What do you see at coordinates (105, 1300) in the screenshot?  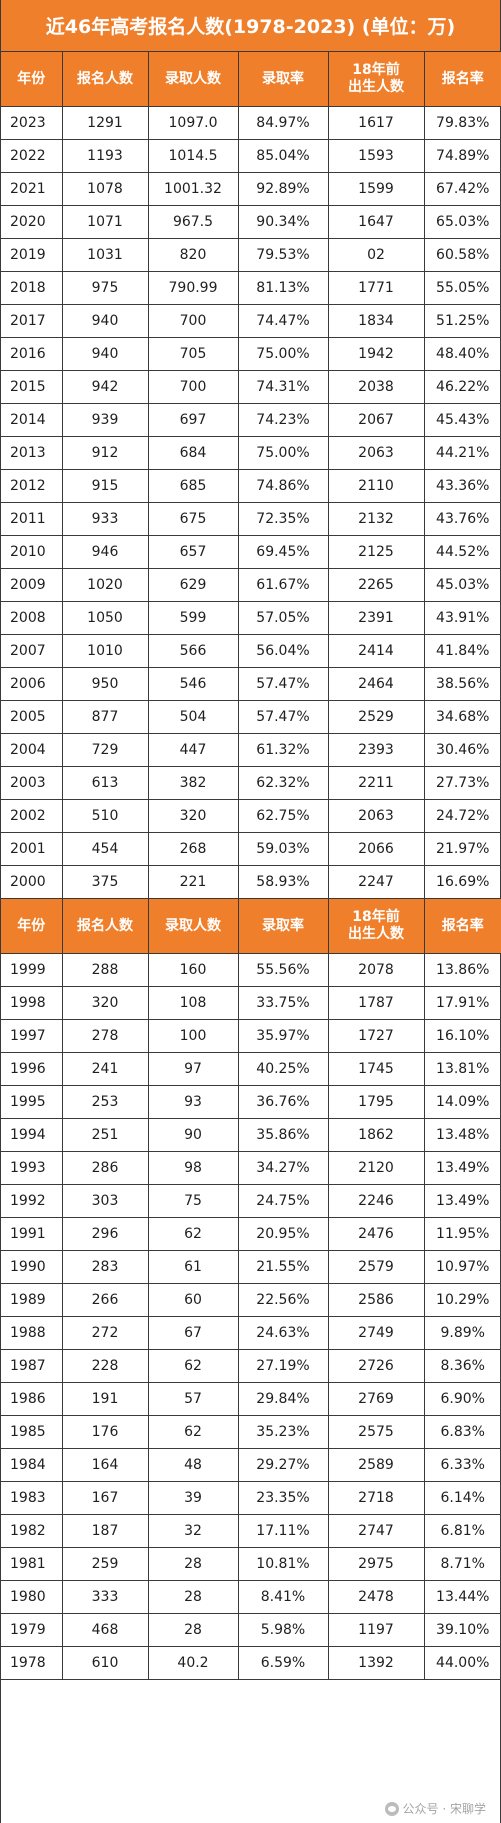 I see `cell-applicants: 266` at bounding box center [105, 1300].